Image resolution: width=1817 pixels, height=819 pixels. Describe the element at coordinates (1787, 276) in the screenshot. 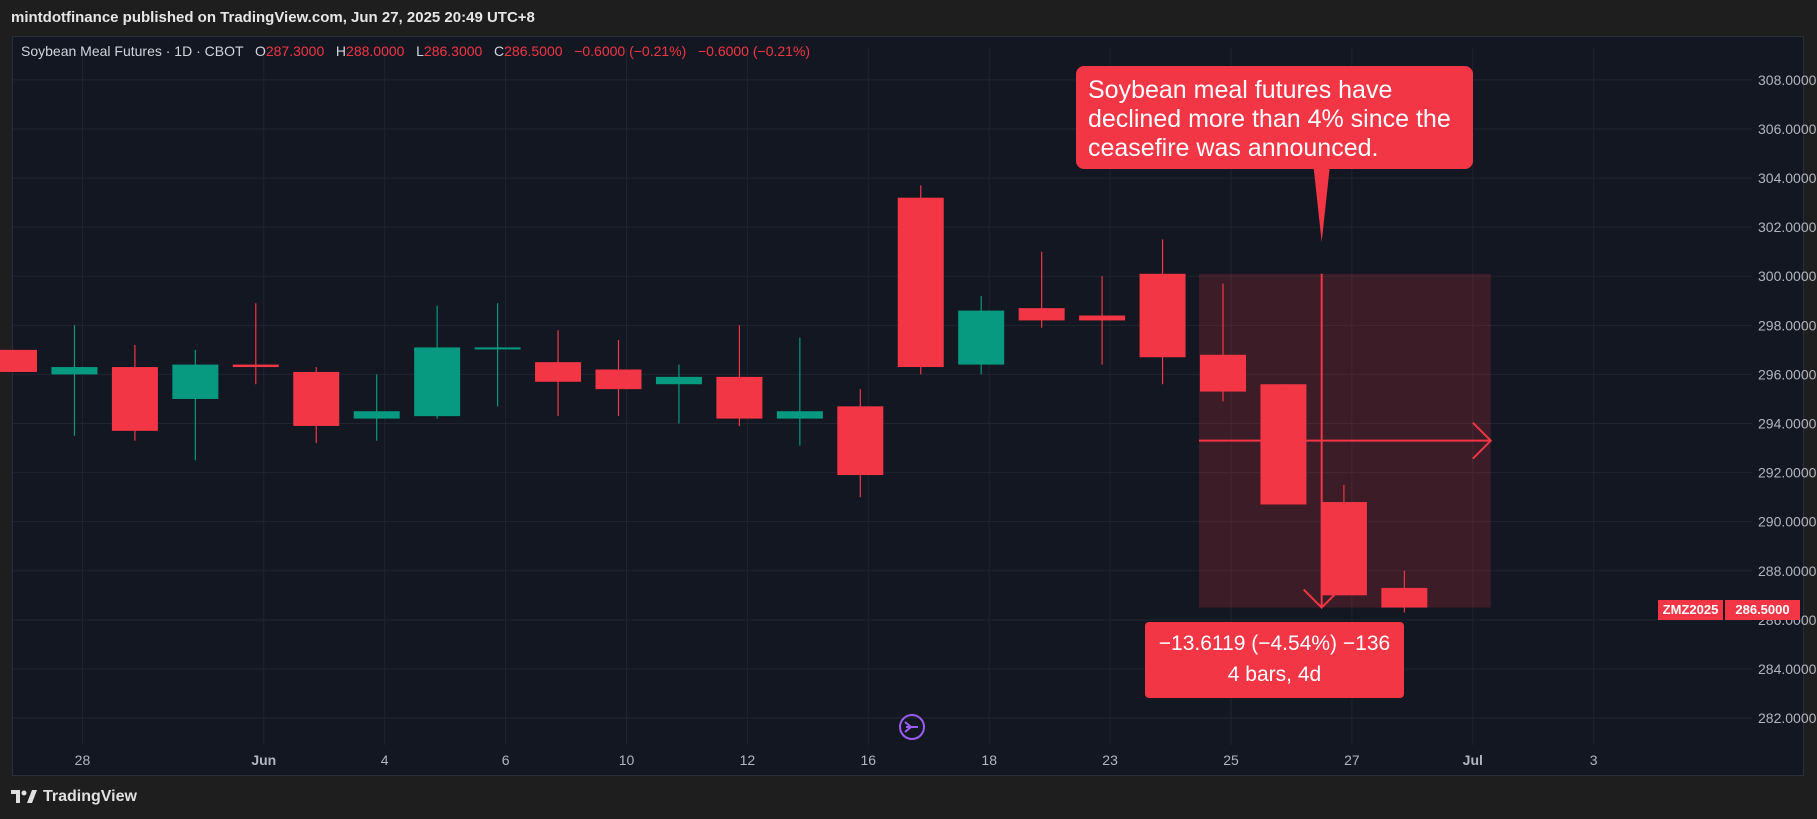

I see `y-tick-label: 300.0000` at that location.